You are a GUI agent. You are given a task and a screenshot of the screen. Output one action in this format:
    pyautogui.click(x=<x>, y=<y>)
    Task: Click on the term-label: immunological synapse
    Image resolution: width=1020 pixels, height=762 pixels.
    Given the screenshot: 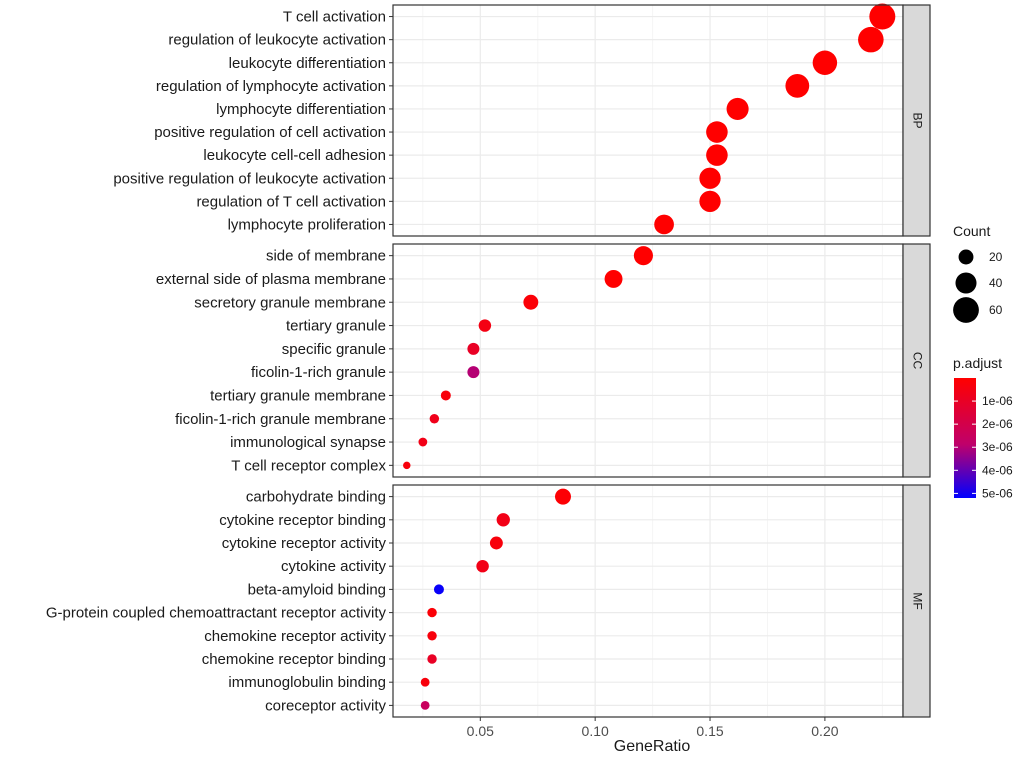 What is the action you would take?
    pyautogui.click(x=308, y=442)
    